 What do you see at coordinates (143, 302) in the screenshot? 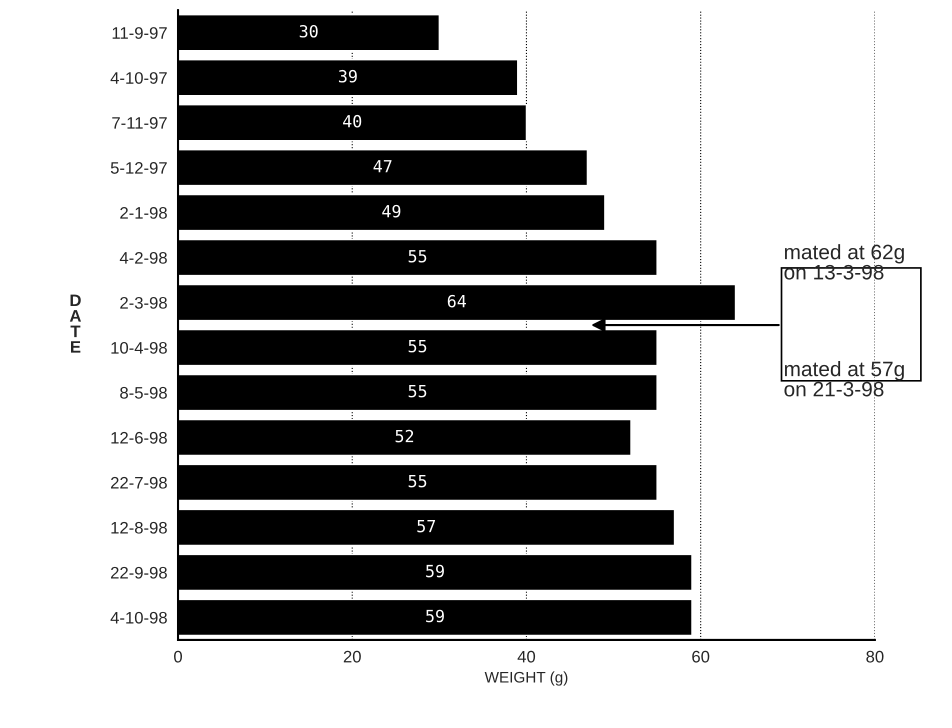
I see `y-tick-label: 2-3-98` at bounding box center [143, 302].